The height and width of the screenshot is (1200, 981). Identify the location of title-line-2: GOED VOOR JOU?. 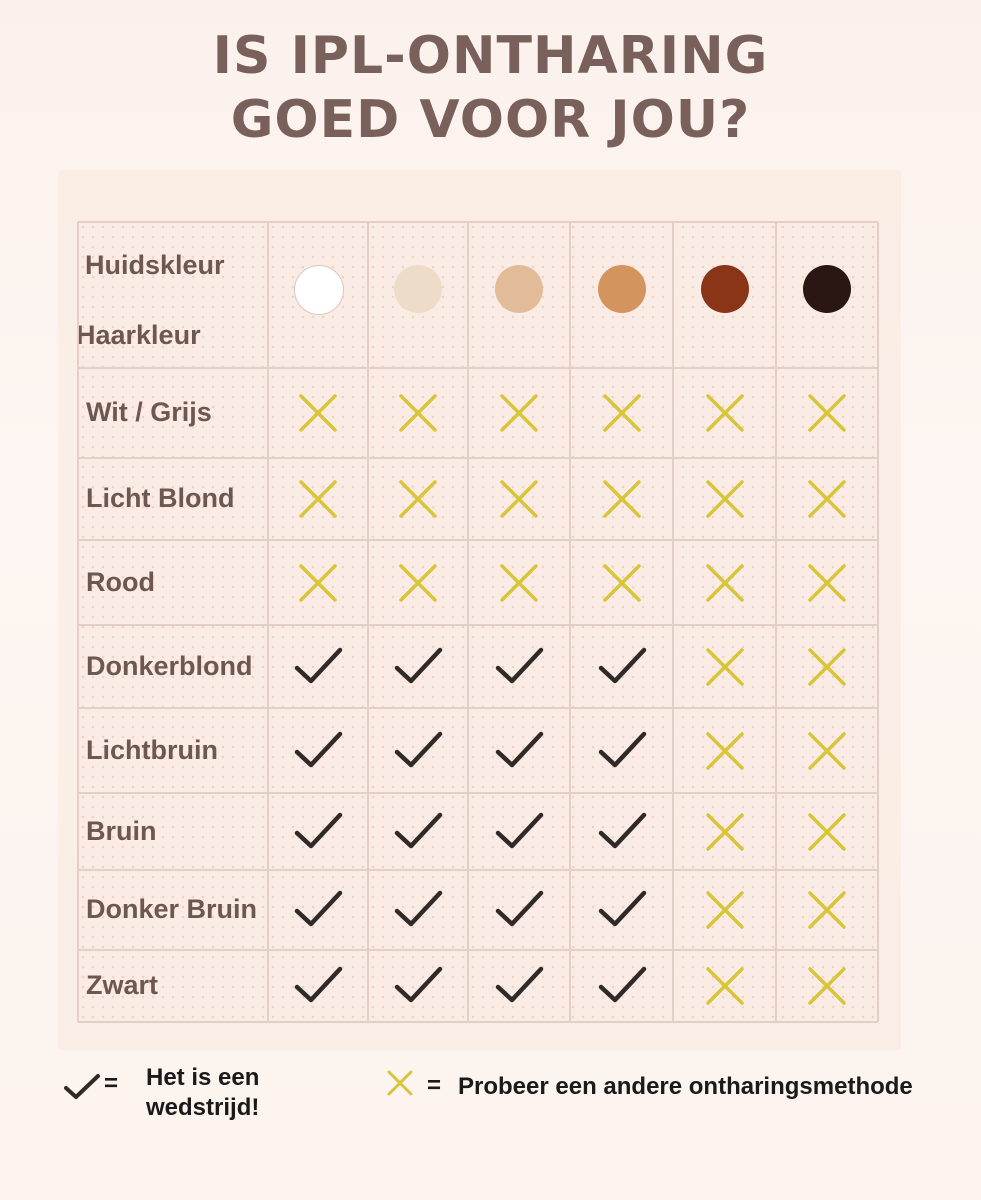
(490, 120).